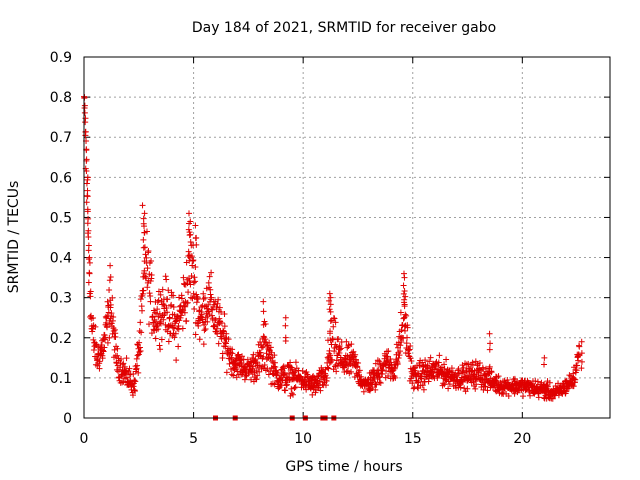 The image size is (640, 480). What do you see at coordinates (522, 439) in the screenshot?
I see `x-tick-label: 20` at bounding box center [522, 439].